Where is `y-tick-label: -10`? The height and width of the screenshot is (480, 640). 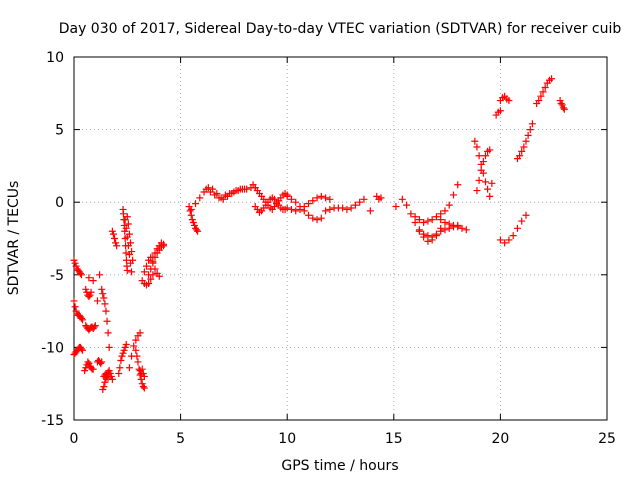
y-tick-label: -10 is located at coordinates (52, 348).